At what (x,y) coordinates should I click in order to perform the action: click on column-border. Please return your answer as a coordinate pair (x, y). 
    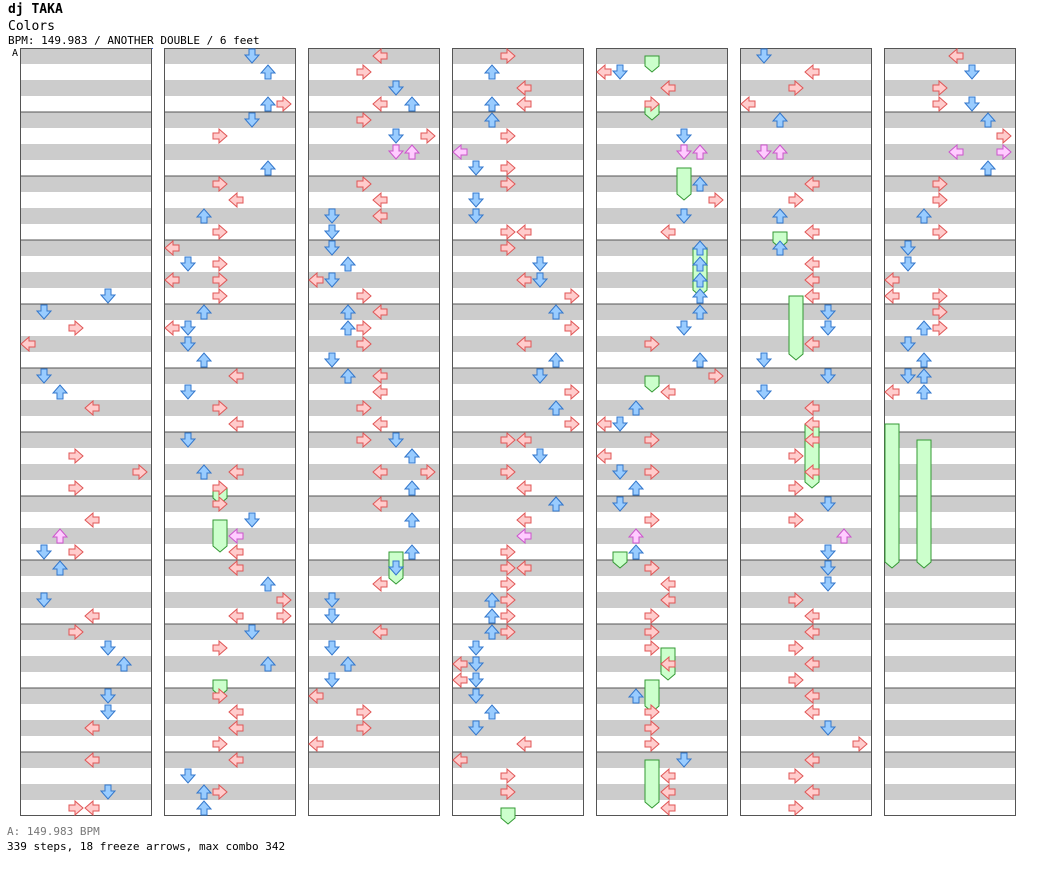
    Looking at the image, I should click on (86, 432).